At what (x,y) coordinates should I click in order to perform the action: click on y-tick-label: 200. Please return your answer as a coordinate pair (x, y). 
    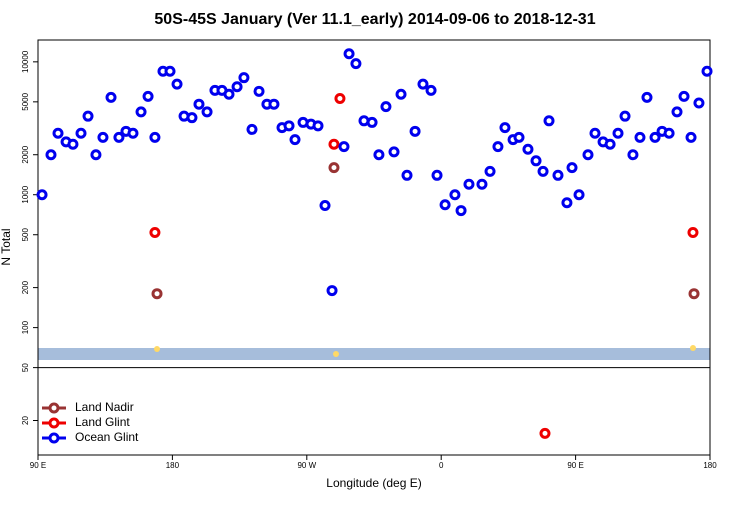
    Looking at the image, I should click on (25, 287).